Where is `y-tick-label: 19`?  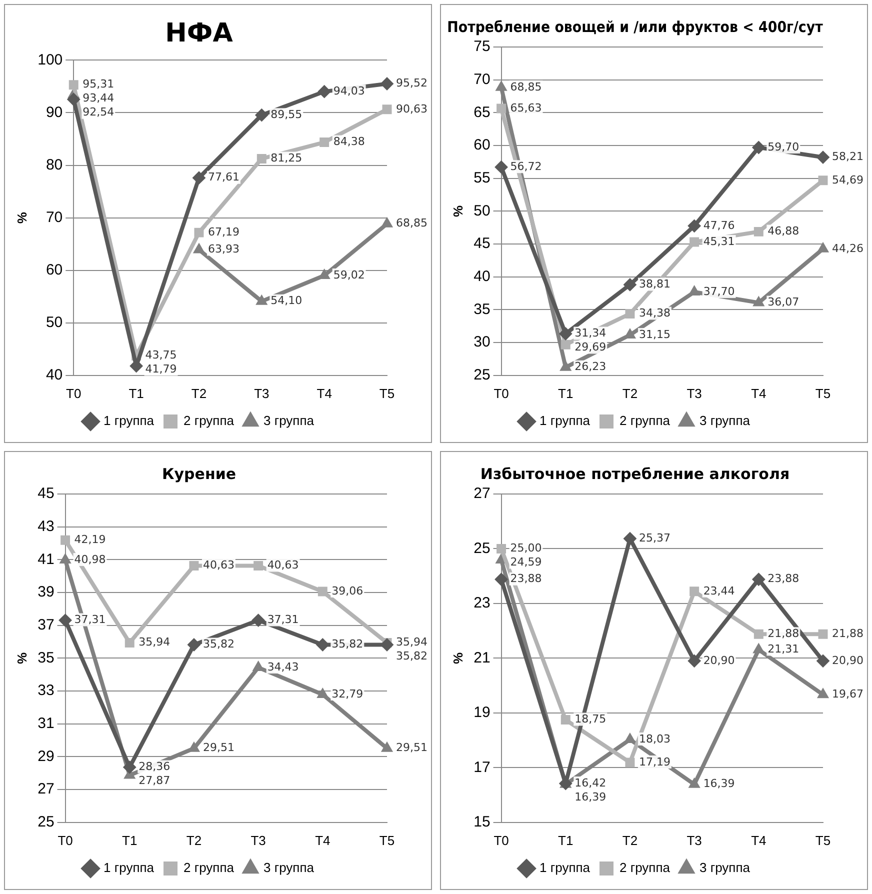 y-tick-label: 19 is located at coordinates (482, 713).